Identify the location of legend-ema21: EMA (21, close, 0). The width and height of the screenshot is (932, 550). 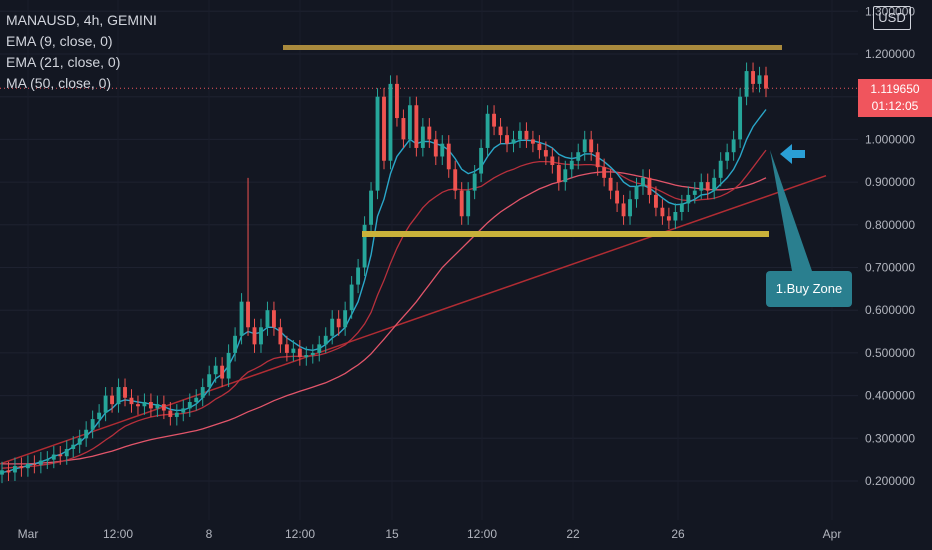
(63, 62).